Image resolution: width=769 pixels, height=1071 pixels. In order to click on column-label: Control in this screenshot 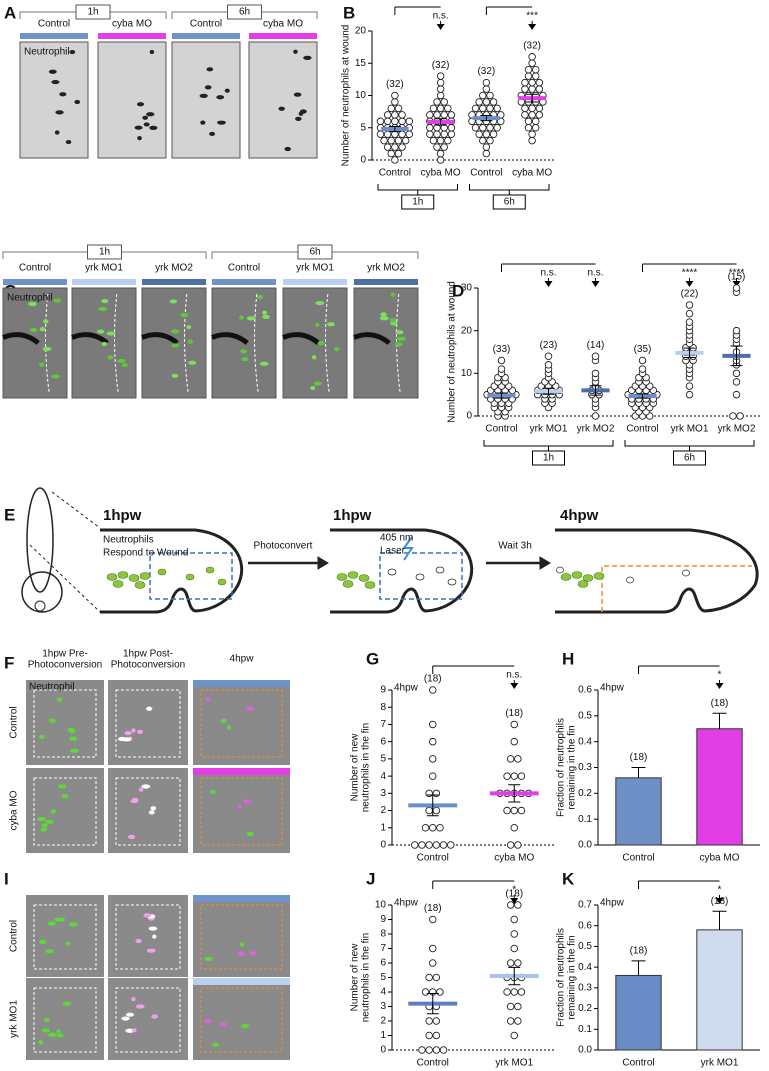, I will do `click(54, 24)`.